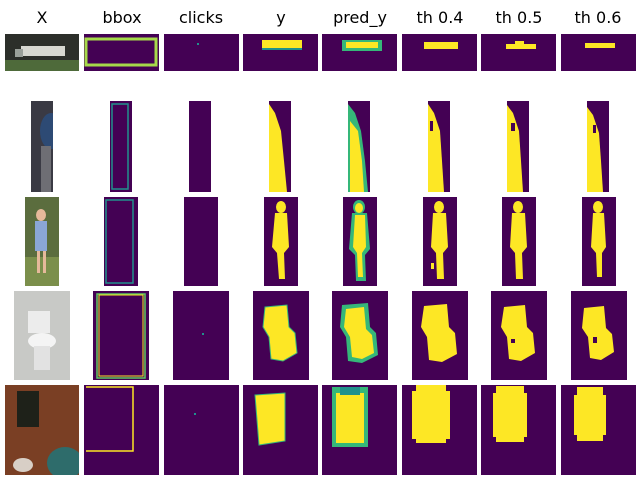 The height and width of the screenshot is (480, 640). Describe the element at coordinates (440, 17) in the screenshot. I see `column-header-th-04: th 0.4` at that location.